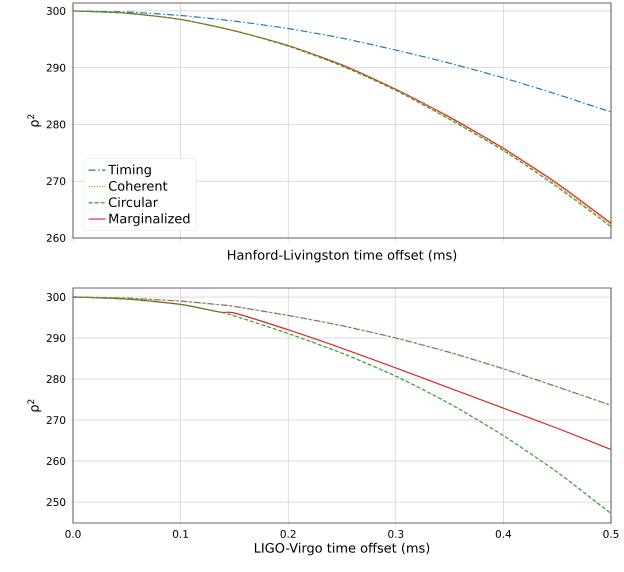 The image size is (624, 572). Describe the element at coordinates (610, 534) in the screenshot. I see `x-tick-label: 0.5` at that location.